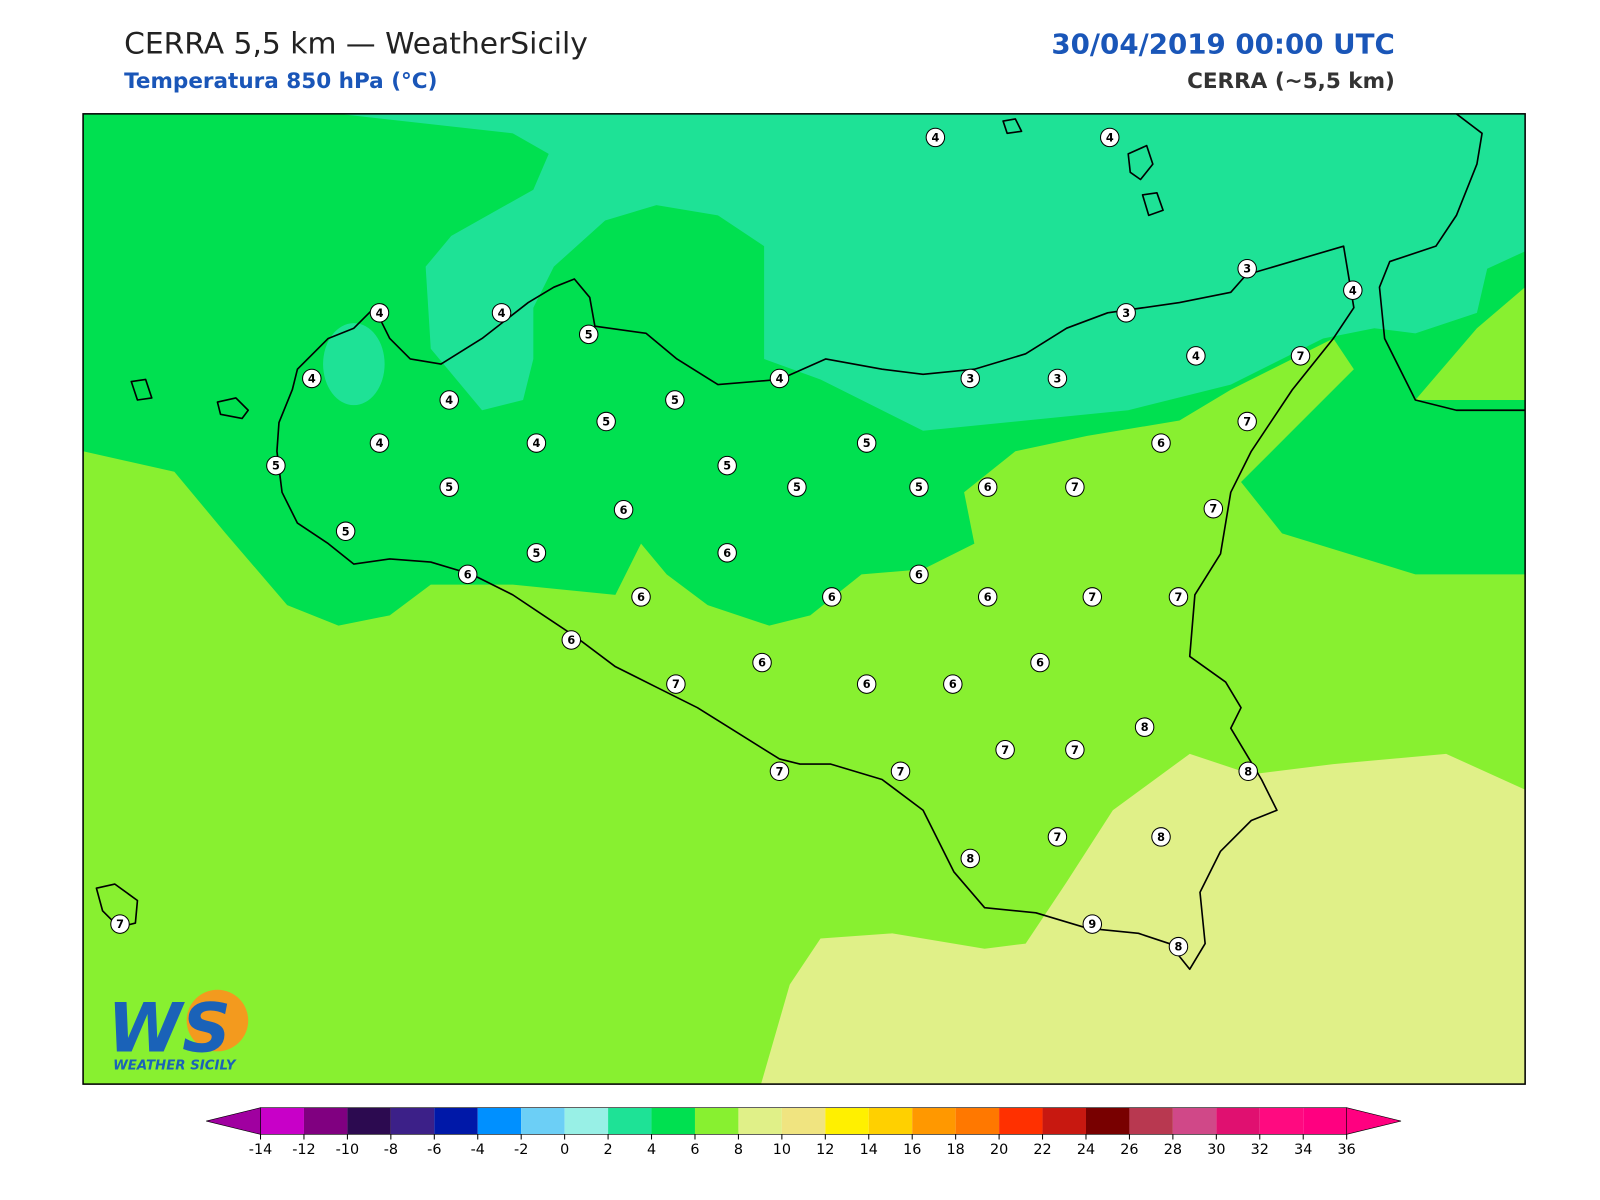  I want to click on date: 30/04/2019 00:00 UTC, so click(1222, 43).